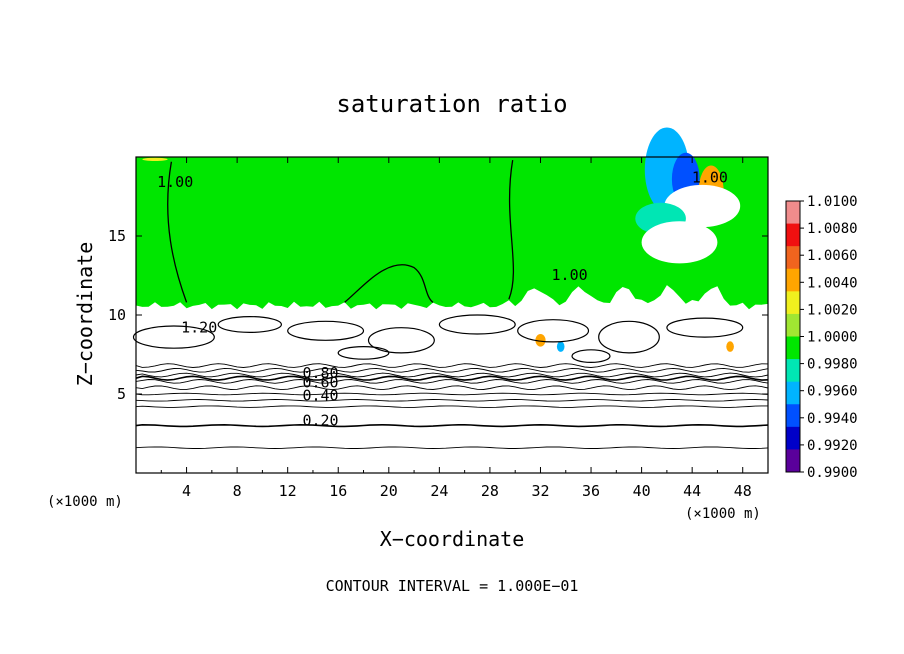  I want to click on x-tick-label: 8, so click(237, 491).